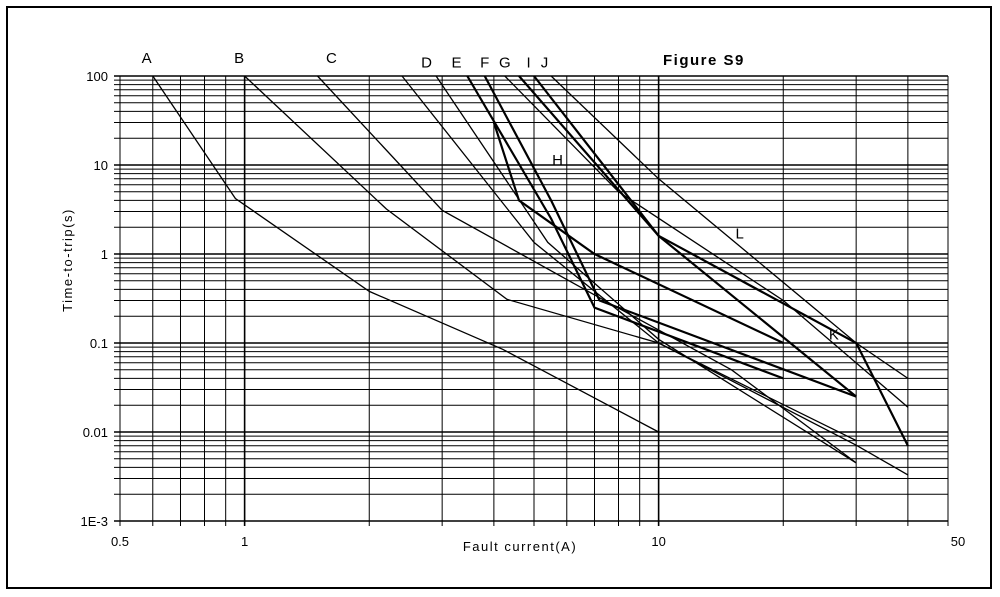 The width and height of the screenshot is (1000, 597). What do you see at coordinates (528, 62) in the screenshot?
I see `curve-label-i: I` at bounding box center [528, 62].